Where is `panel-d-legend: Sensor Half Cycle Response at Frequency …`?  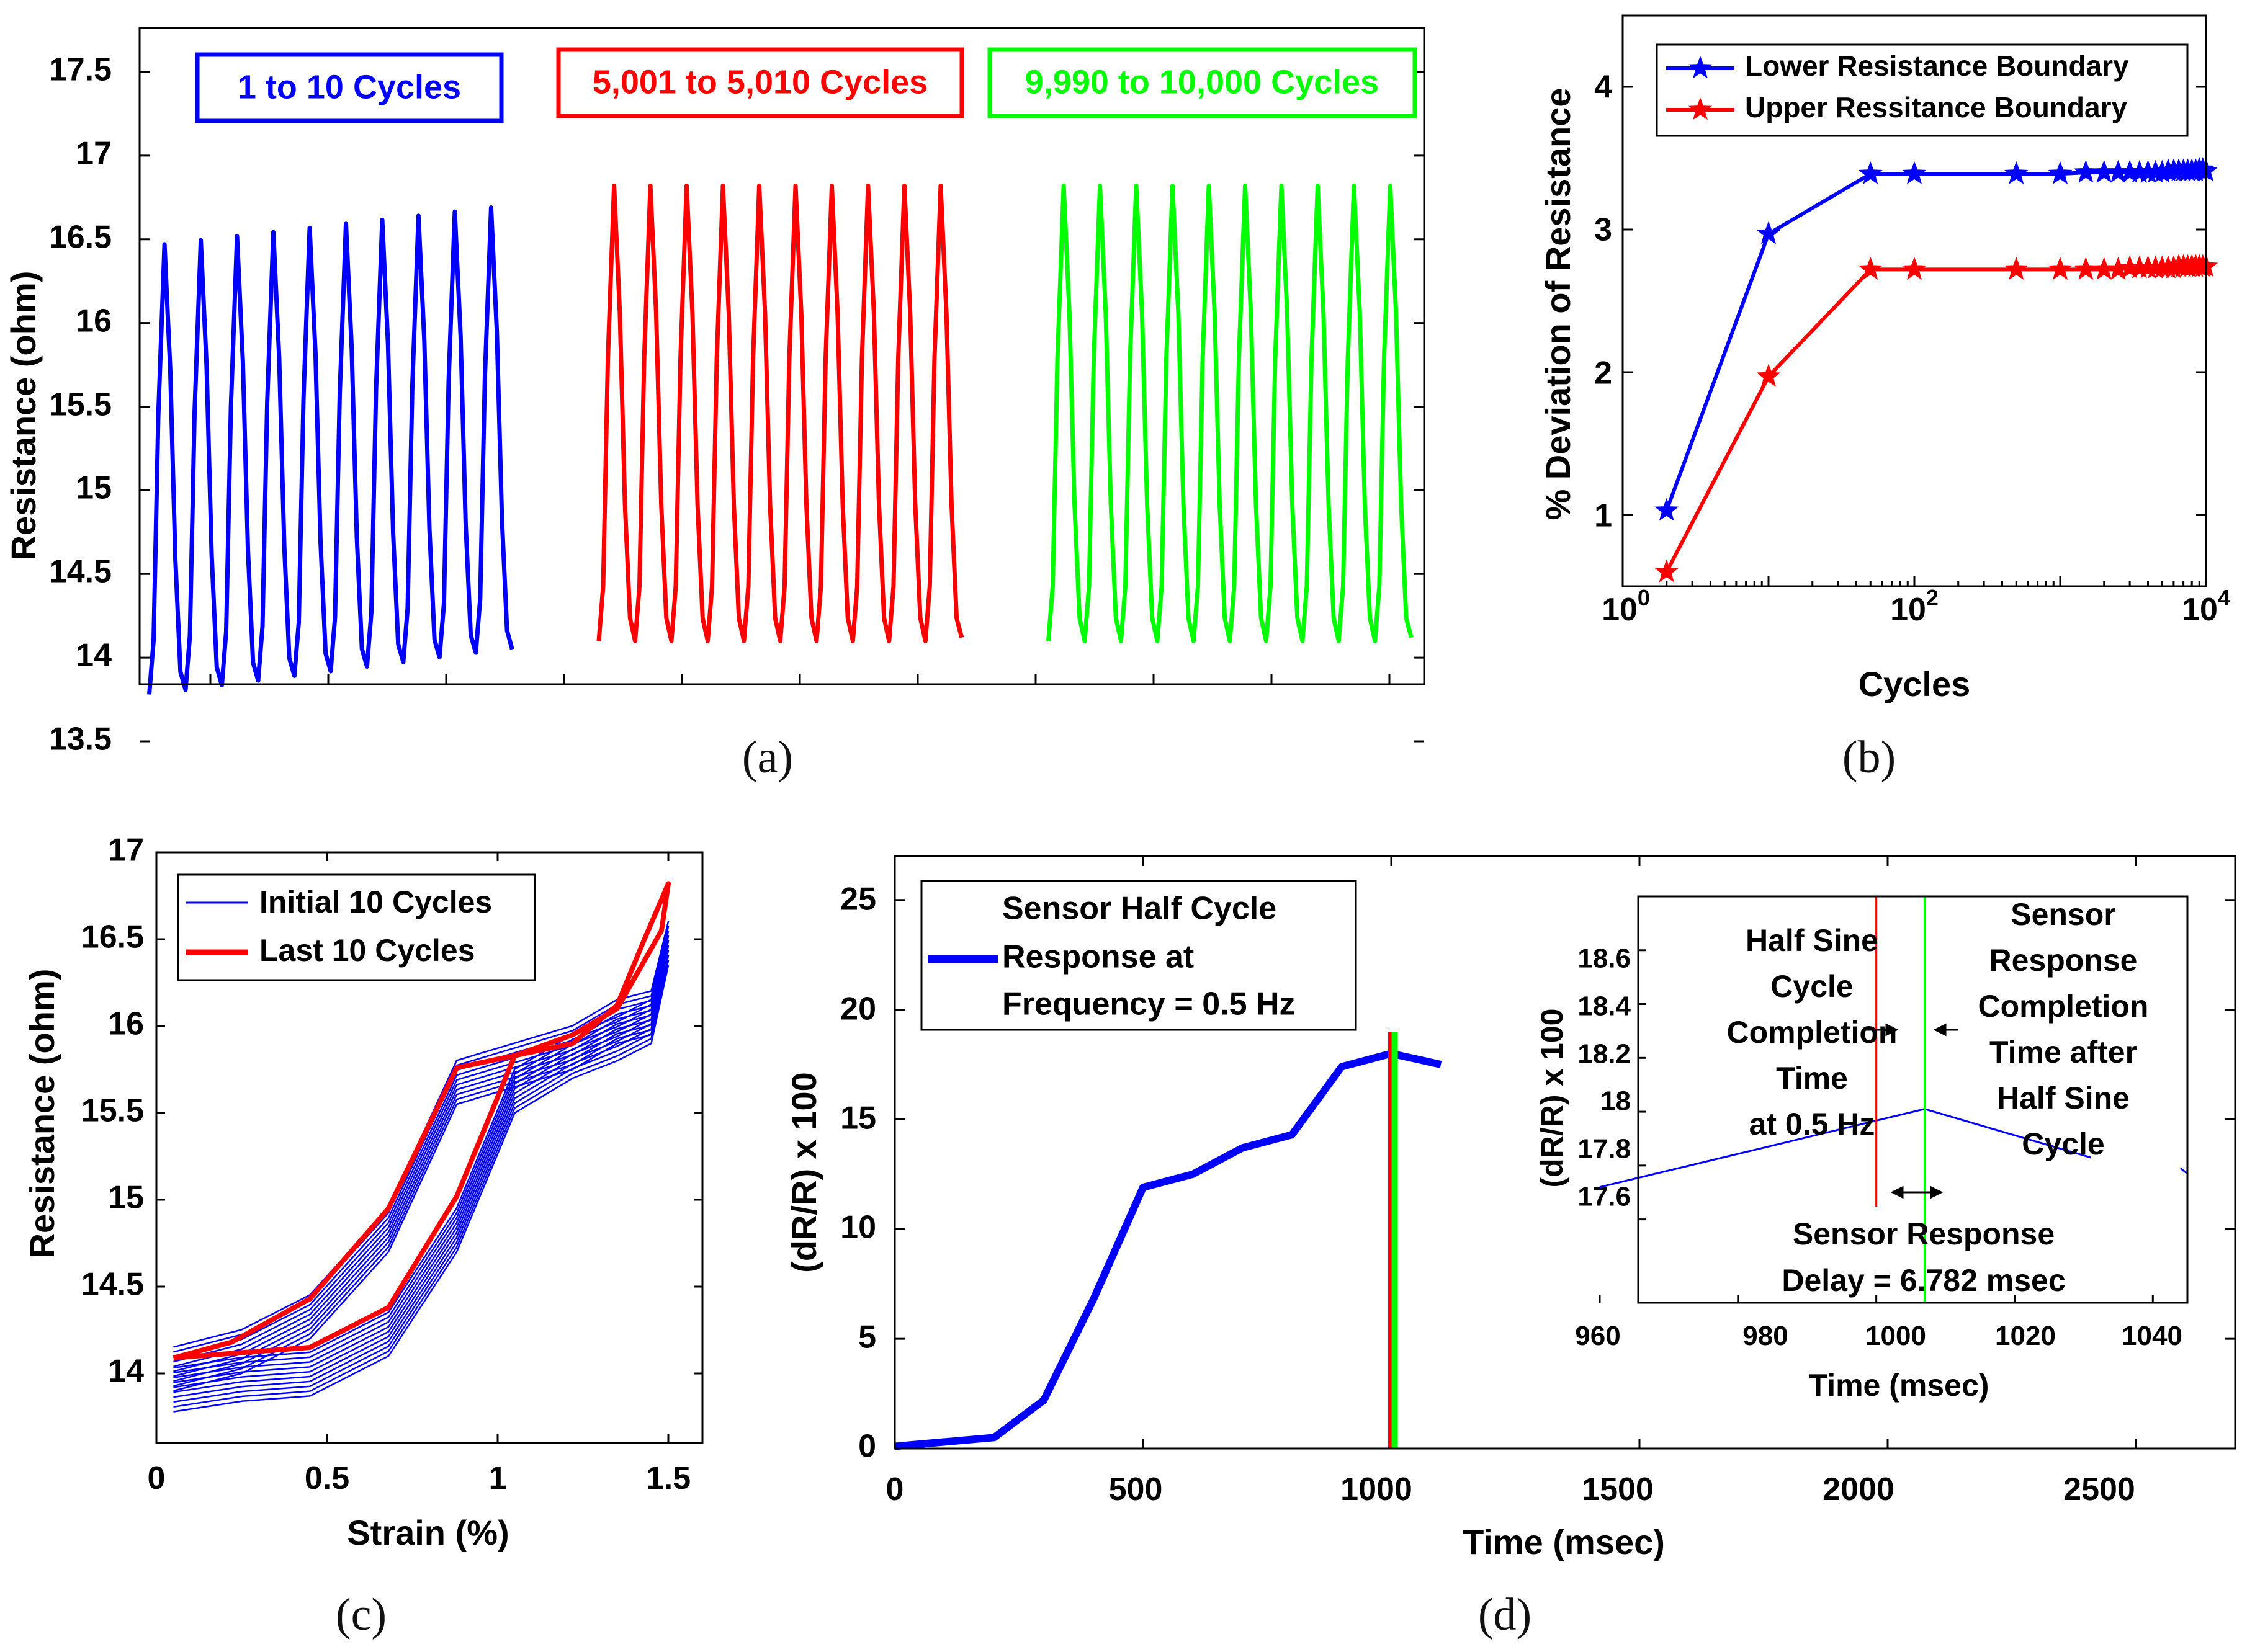
panel-d-legend: Sensor Half Cycle Response at Frequency … is located at coordinates (1138, 955).